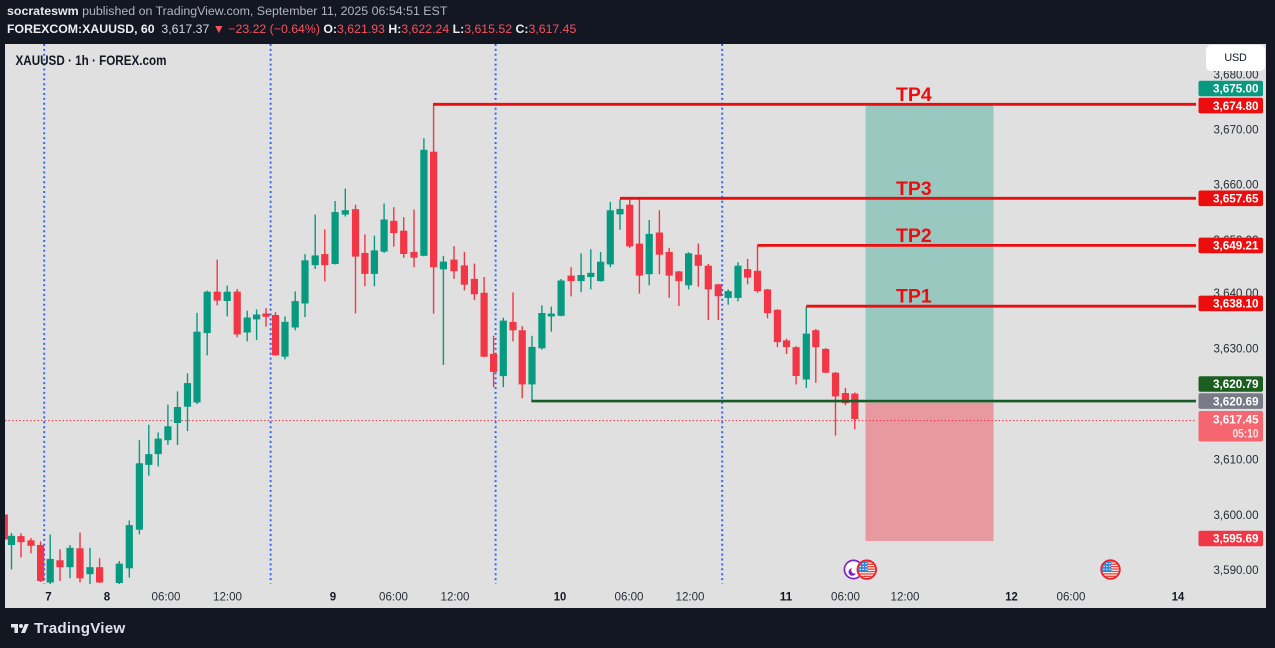  I want to click on svg-text: 05:10, so click(1246, 435).